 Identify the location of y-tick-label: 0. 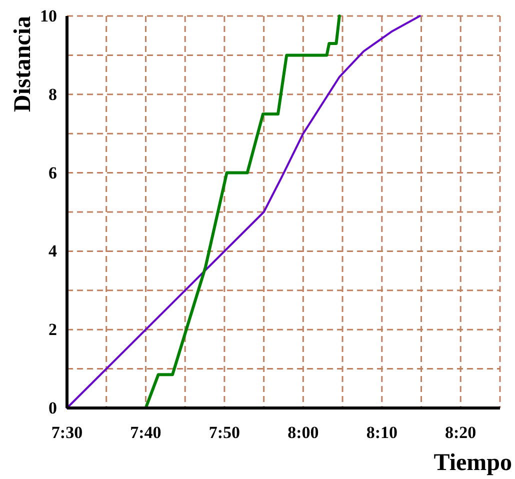
(52, 408).